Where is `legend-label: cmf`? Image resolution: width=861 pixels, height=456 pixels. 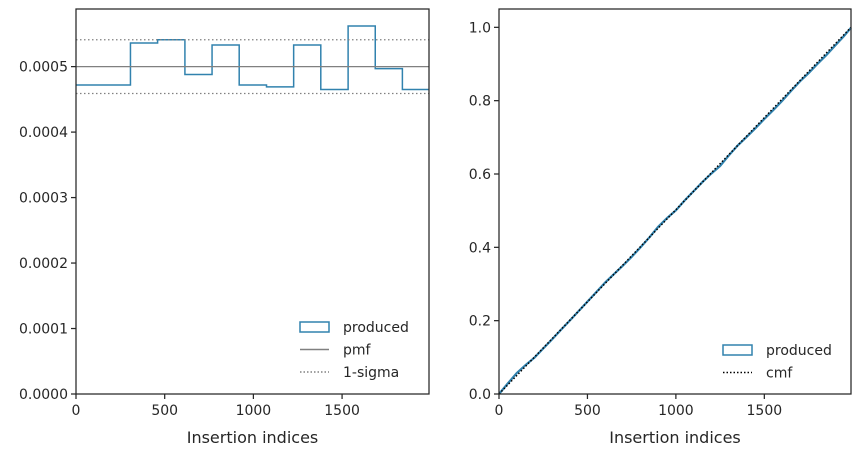
legend-label: cmf is located at coordinates (779, 374).